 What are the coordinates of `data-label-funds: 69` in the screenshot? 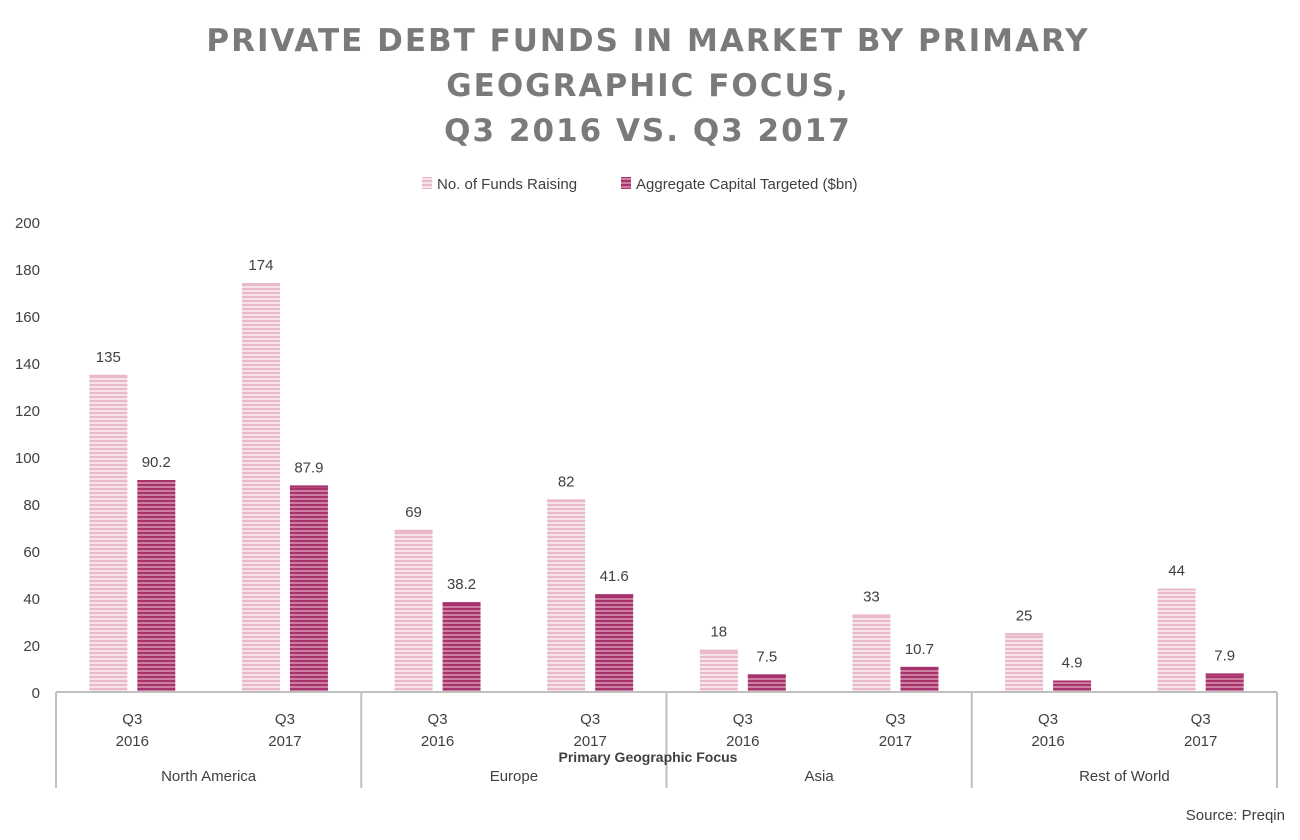 It's located at (413, 512).